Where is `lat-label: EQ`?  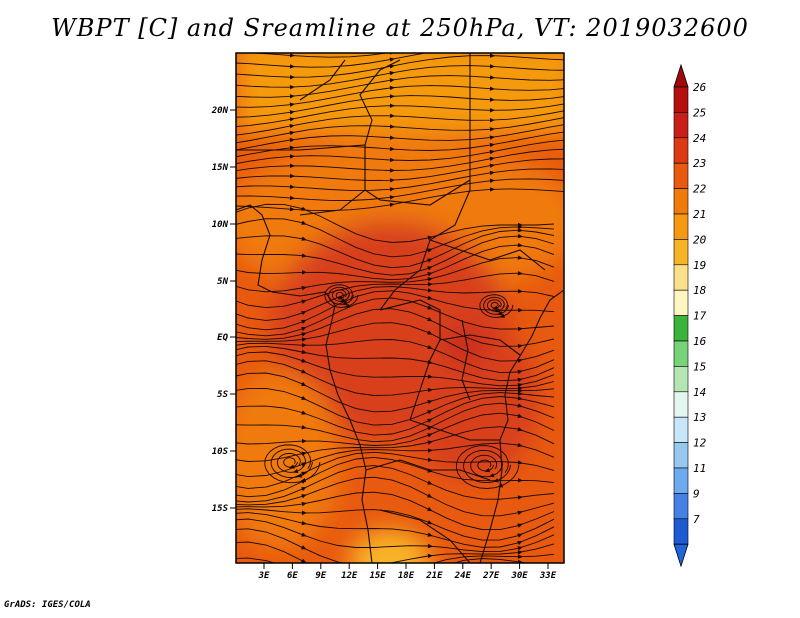 lat-label: EQ is located at coordinates (222, 338).